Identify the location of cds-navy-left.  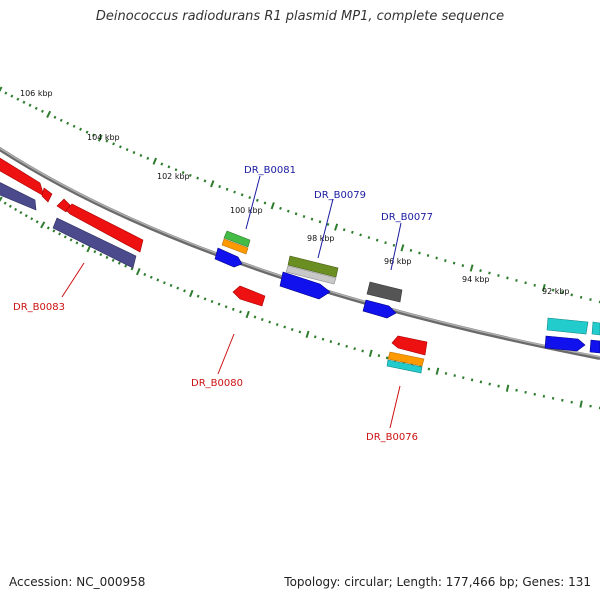
(18, 196).